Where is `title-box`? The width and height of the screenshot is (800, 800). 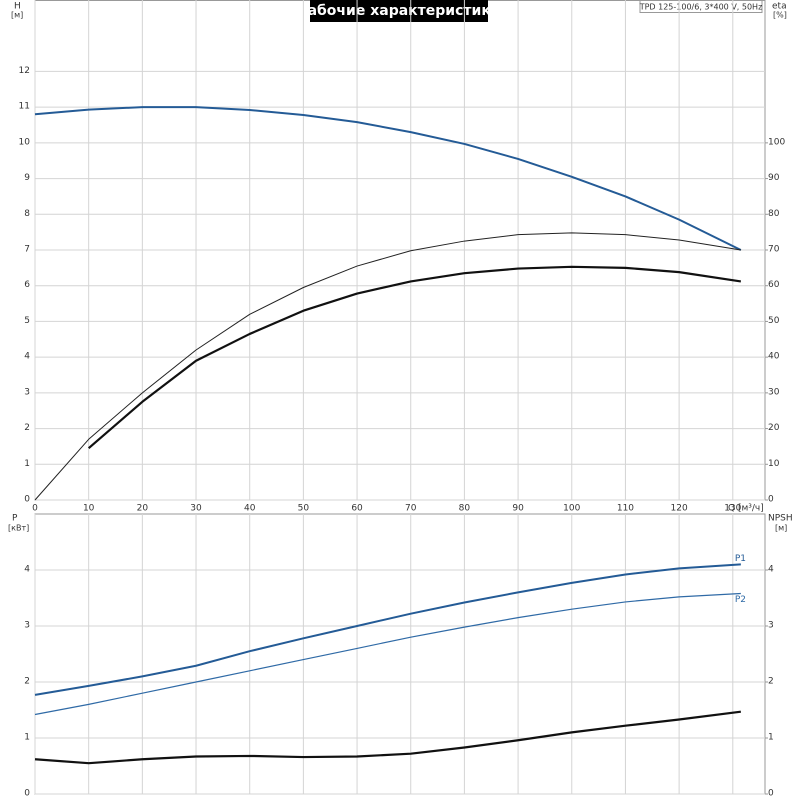 title-box is located at coordinates (399, 11).